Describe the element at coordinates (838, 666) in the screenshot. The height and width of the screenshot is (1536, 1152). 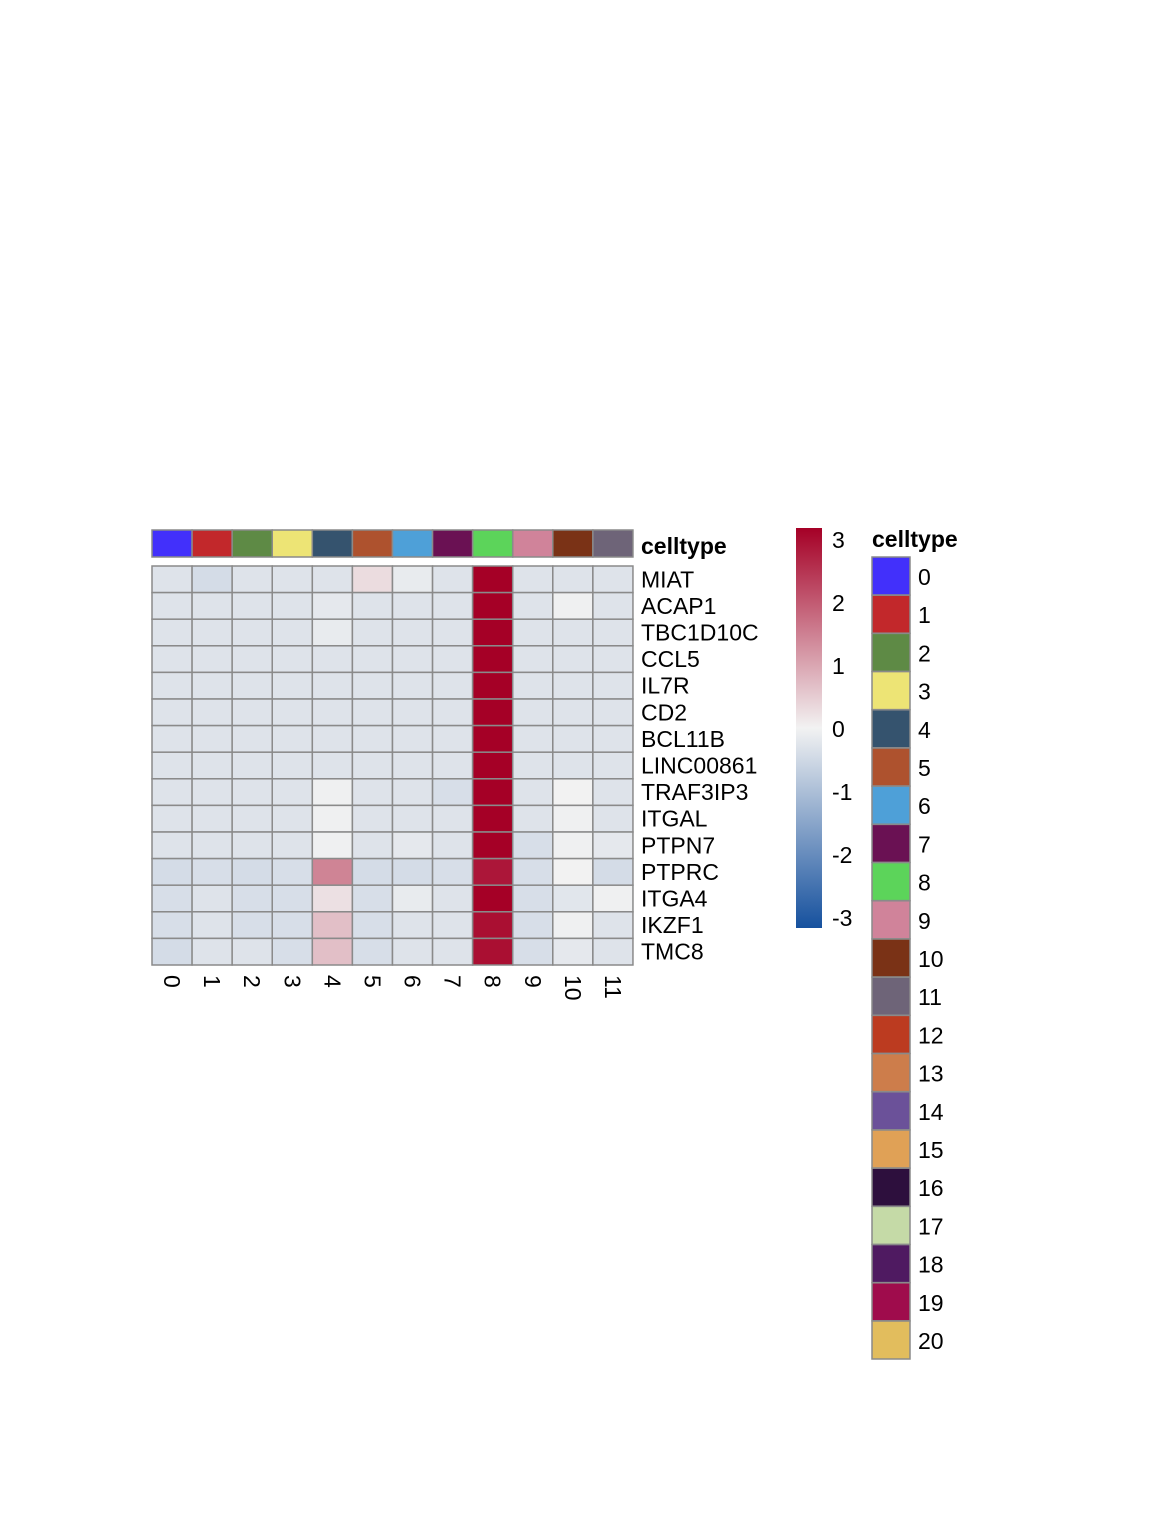
I see `color-scale-tick-label: 1` at that location.